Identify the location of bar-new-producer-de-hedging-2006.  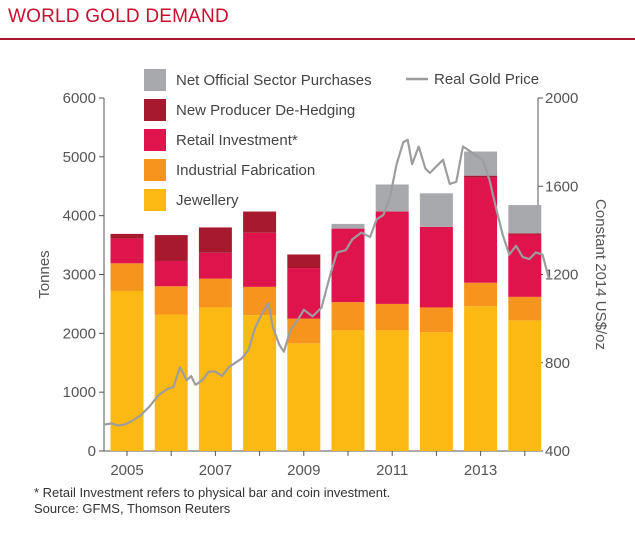
(171, 248).